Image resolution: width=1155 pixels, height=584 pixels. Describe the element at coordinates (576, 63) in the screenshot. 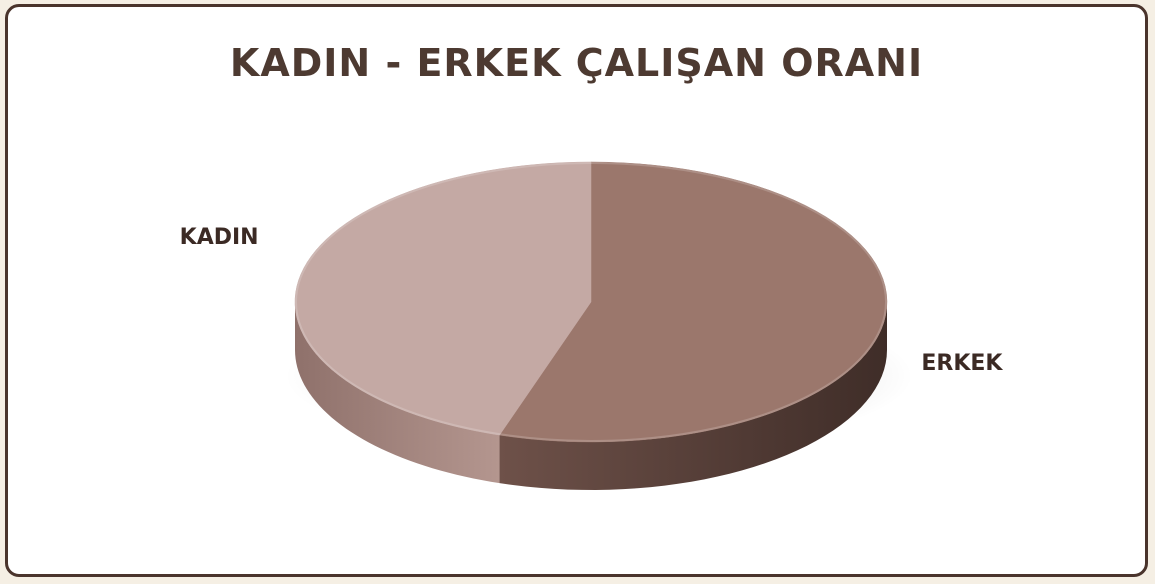

I see `chart-title: KADIN - ERKEK ÇALIŞAN ORANI` at that location.